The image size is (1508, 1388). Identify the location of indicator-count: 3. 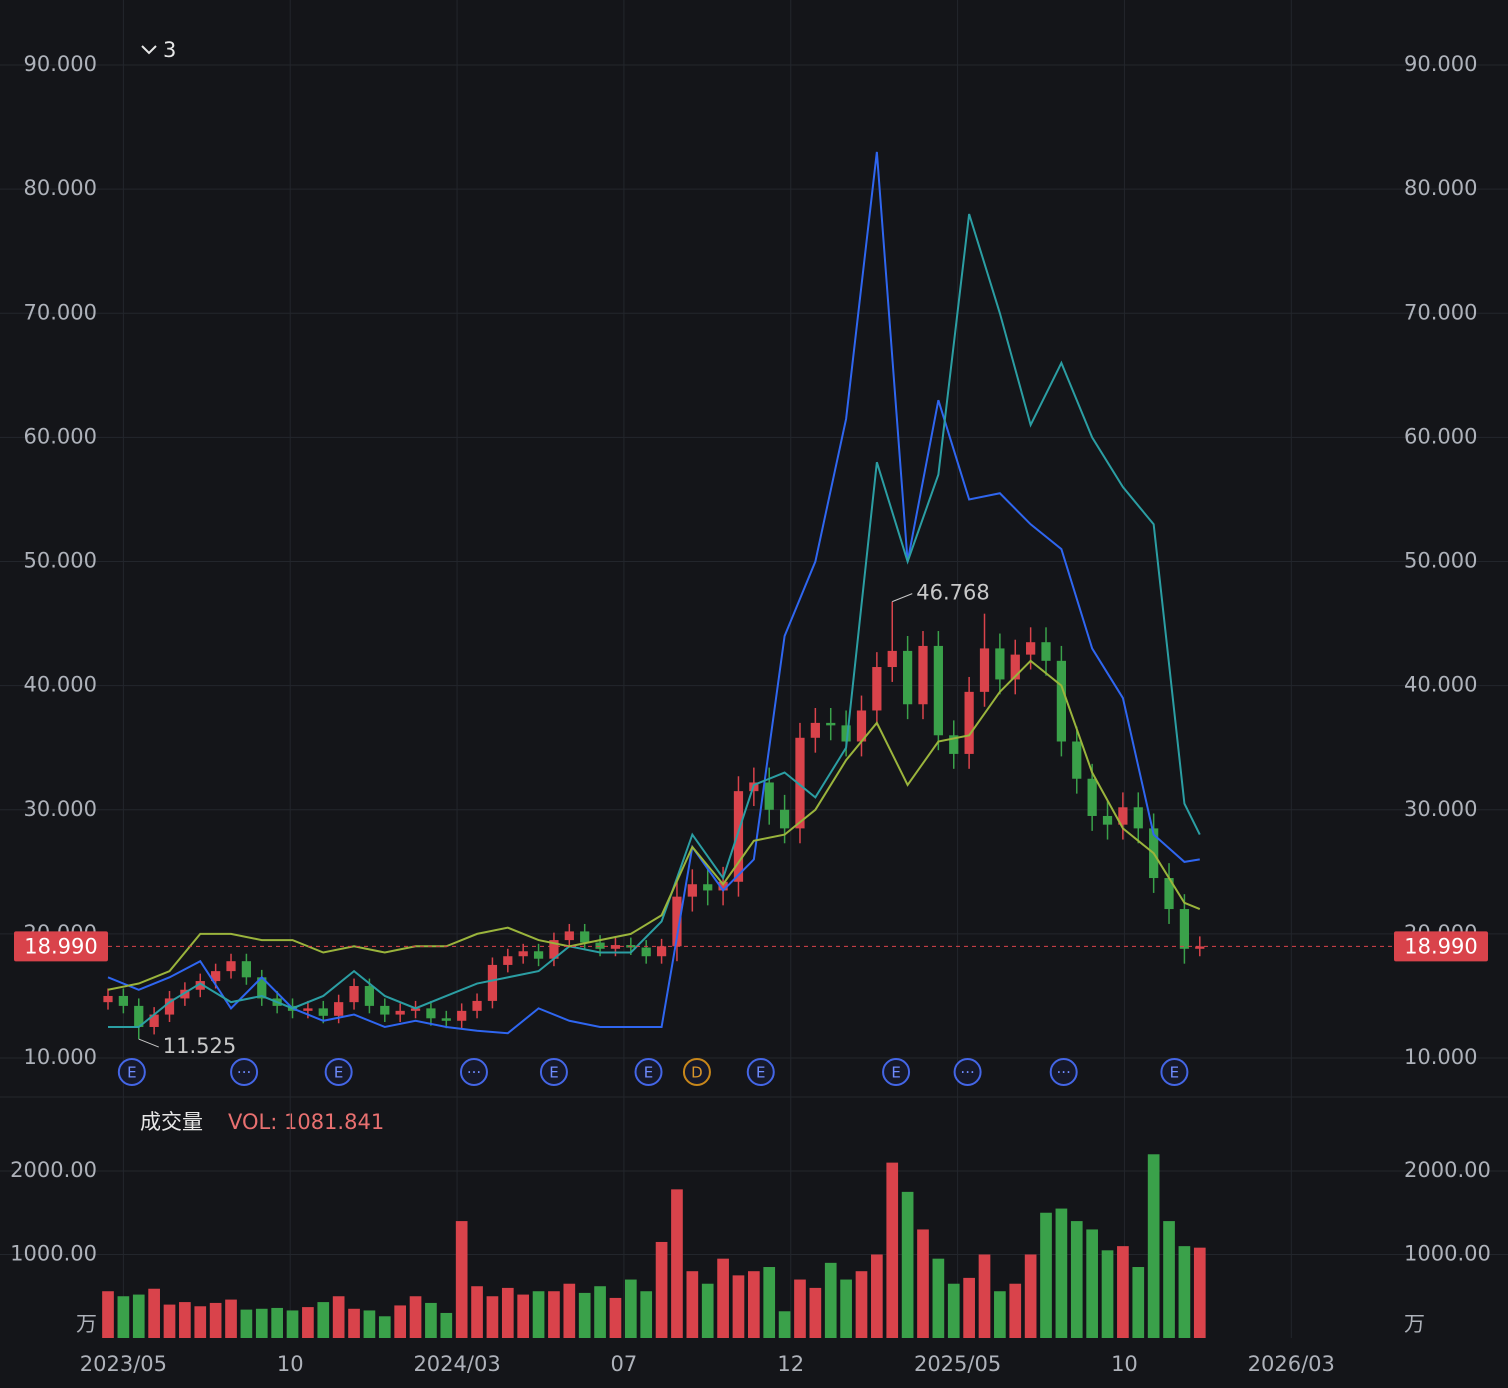
(169, 50).